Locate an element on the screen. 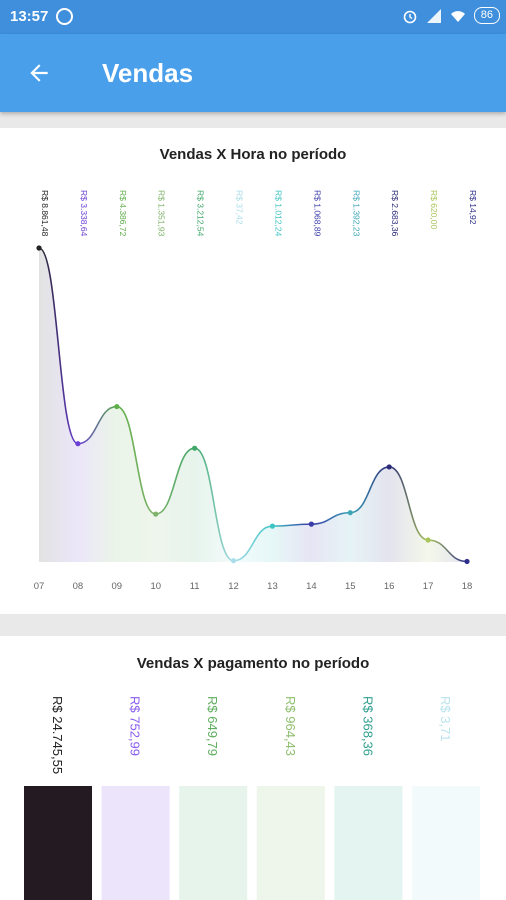 The height and width of the screenshot is (900, 506). status-time: 13:57 is located at coordinates (29, 16).